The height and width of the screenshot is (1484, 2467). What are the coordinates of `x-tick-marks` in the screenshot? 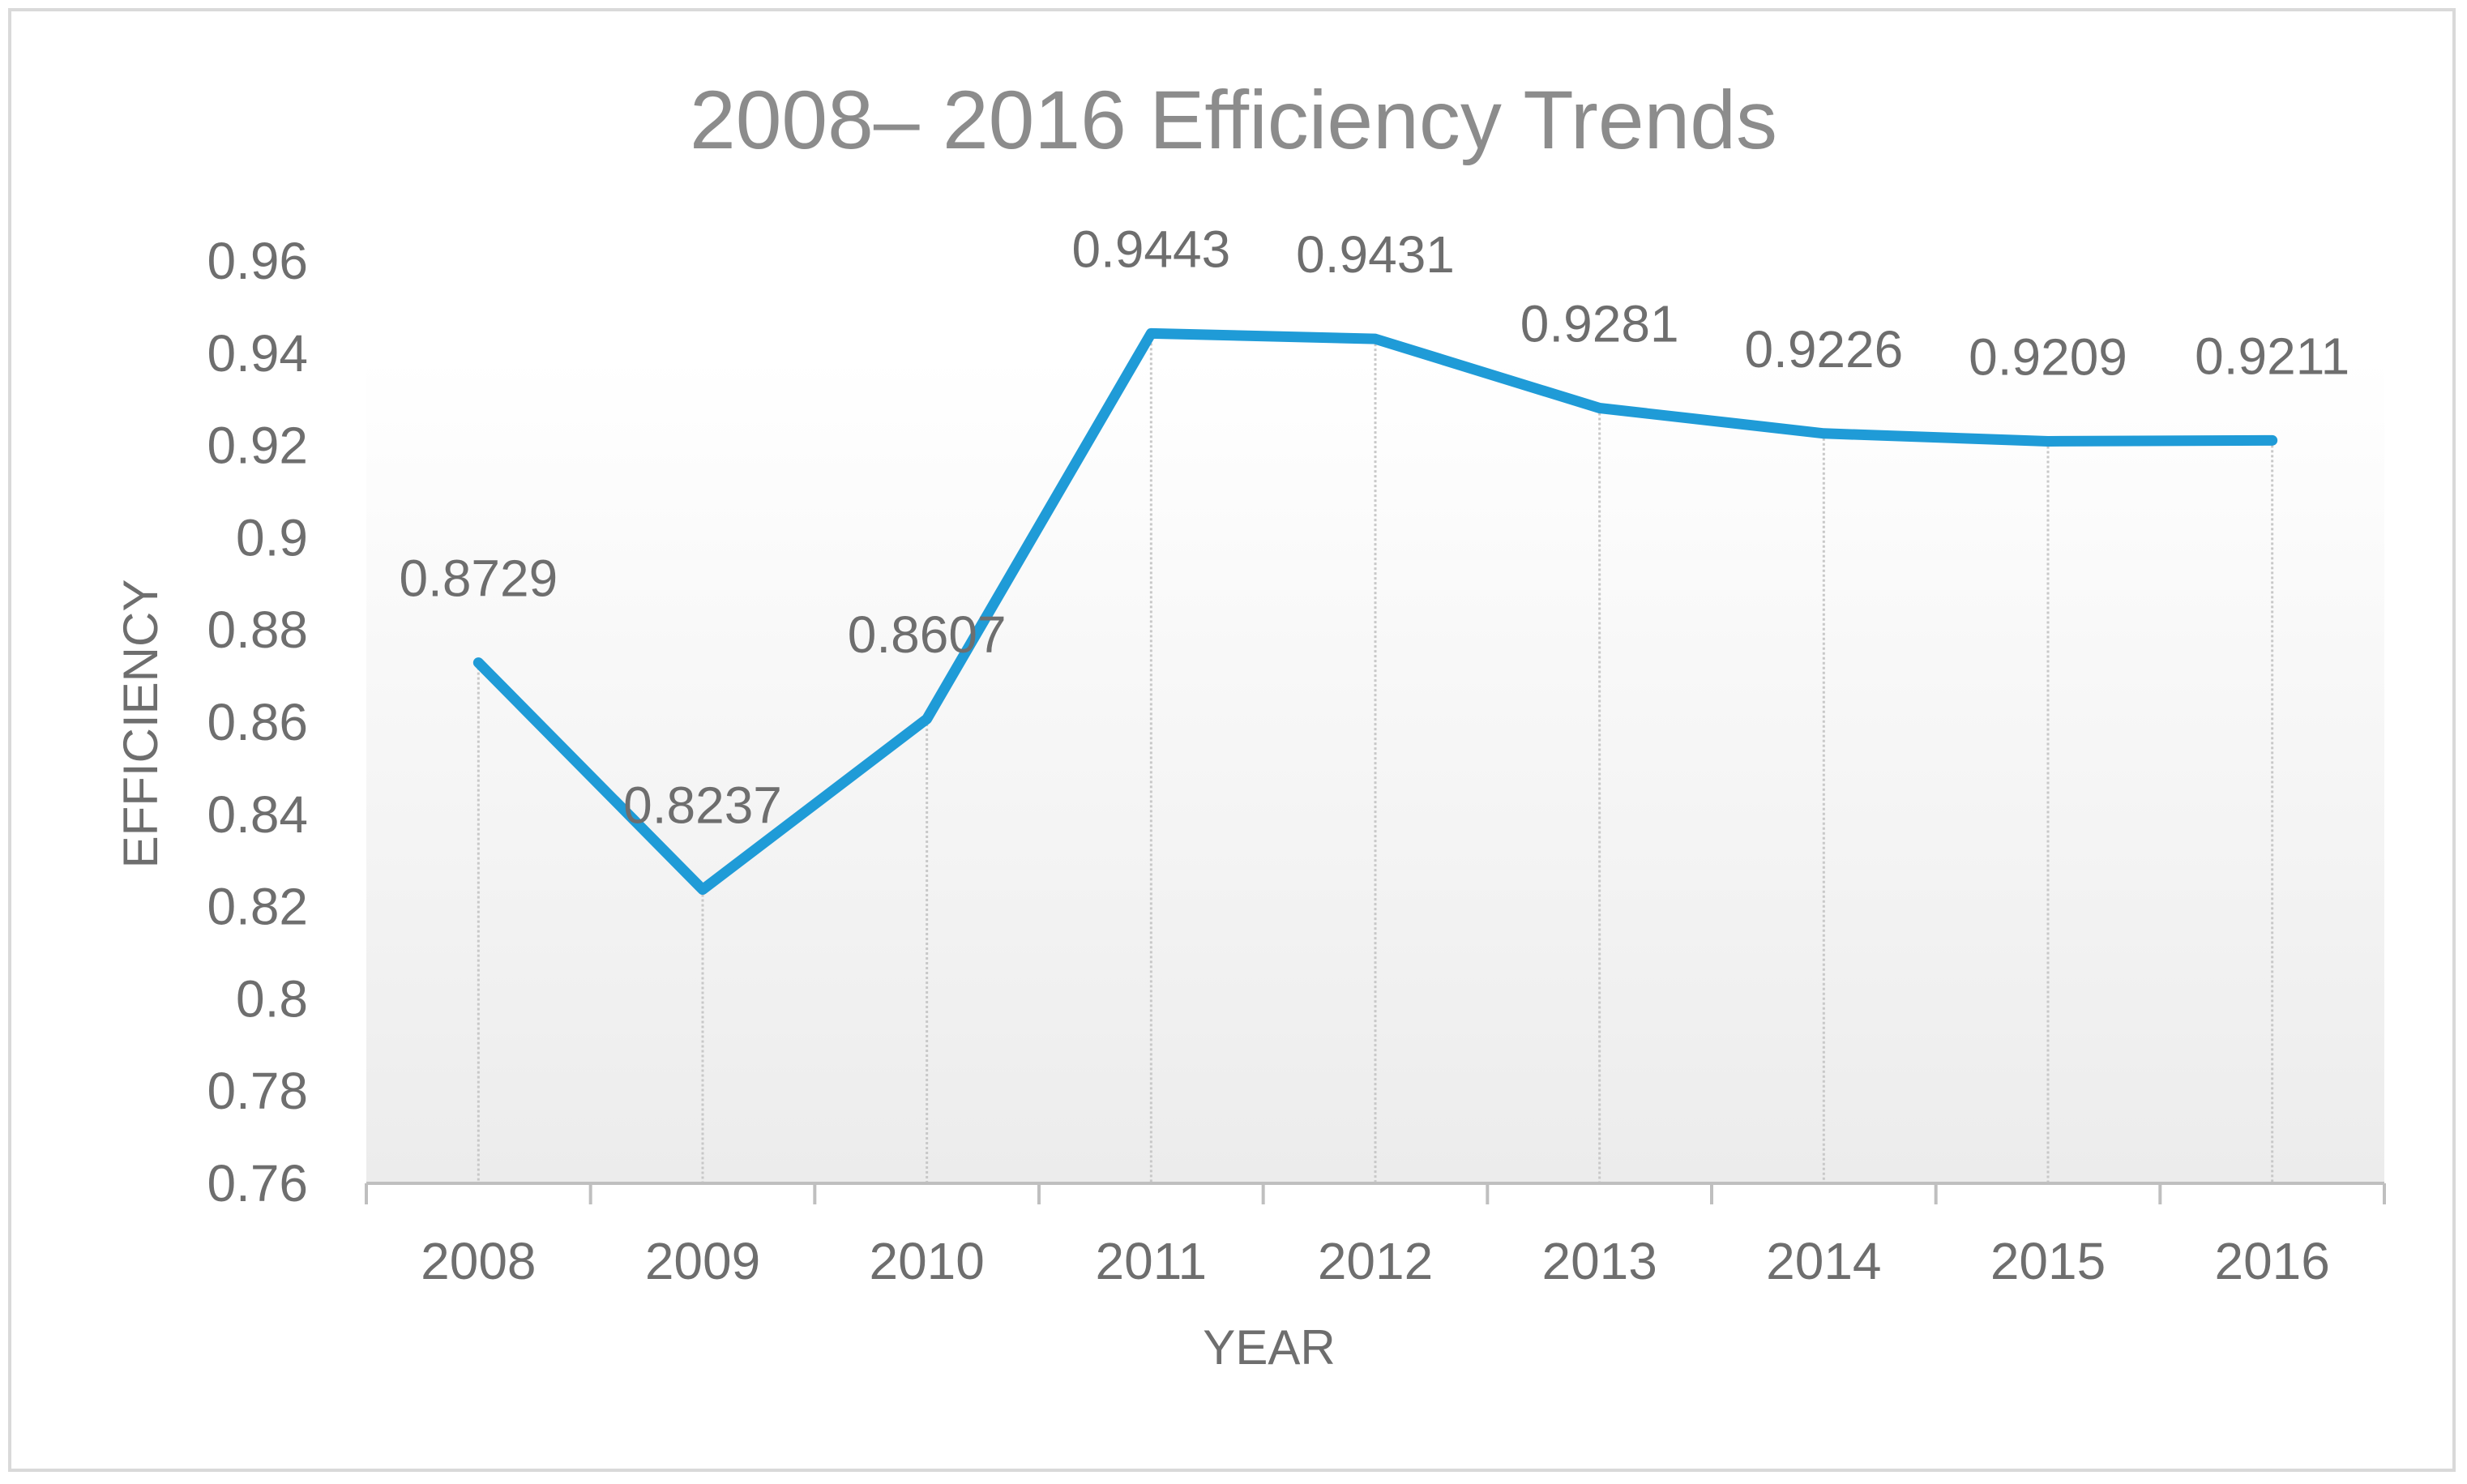 It's located at (1375, 1193).